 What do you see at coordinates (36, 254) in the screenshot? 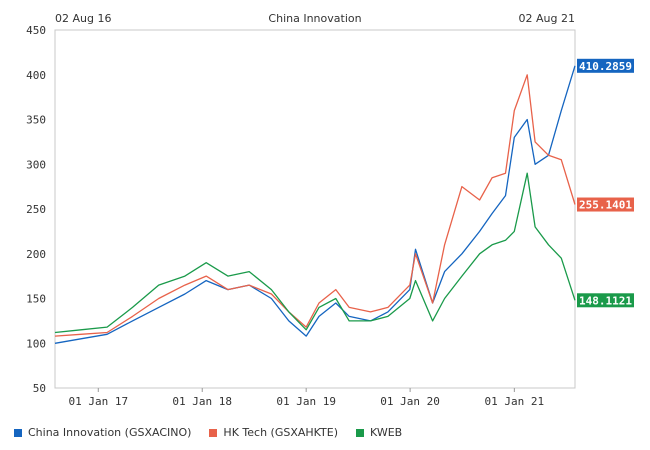
I see `y-tick-label: 200` at bounding box center [36, 254].